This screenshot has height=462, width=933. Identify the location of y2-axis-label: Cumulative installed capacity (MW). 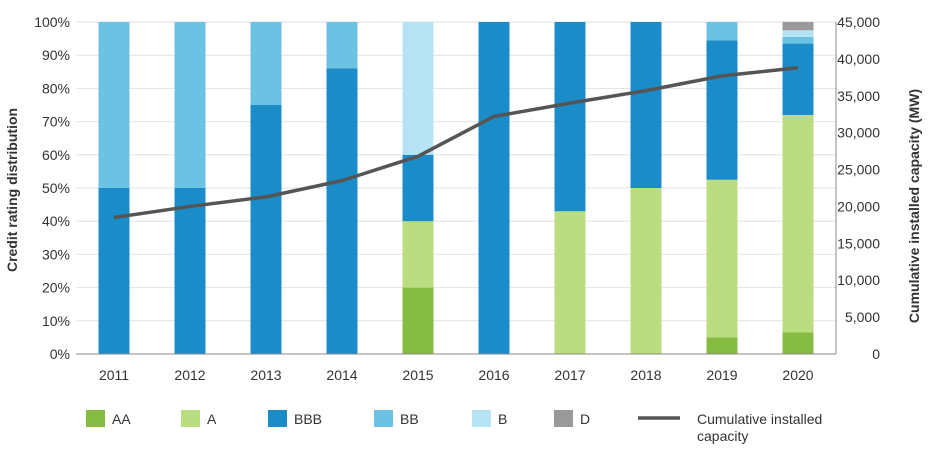
(914, 206).